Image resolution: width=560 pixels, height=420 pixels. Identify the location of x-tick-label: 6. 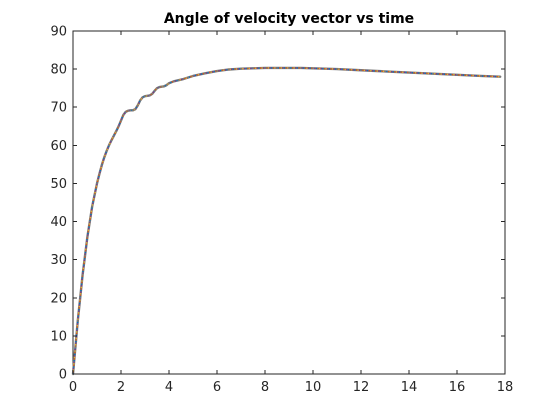
(217, 387).